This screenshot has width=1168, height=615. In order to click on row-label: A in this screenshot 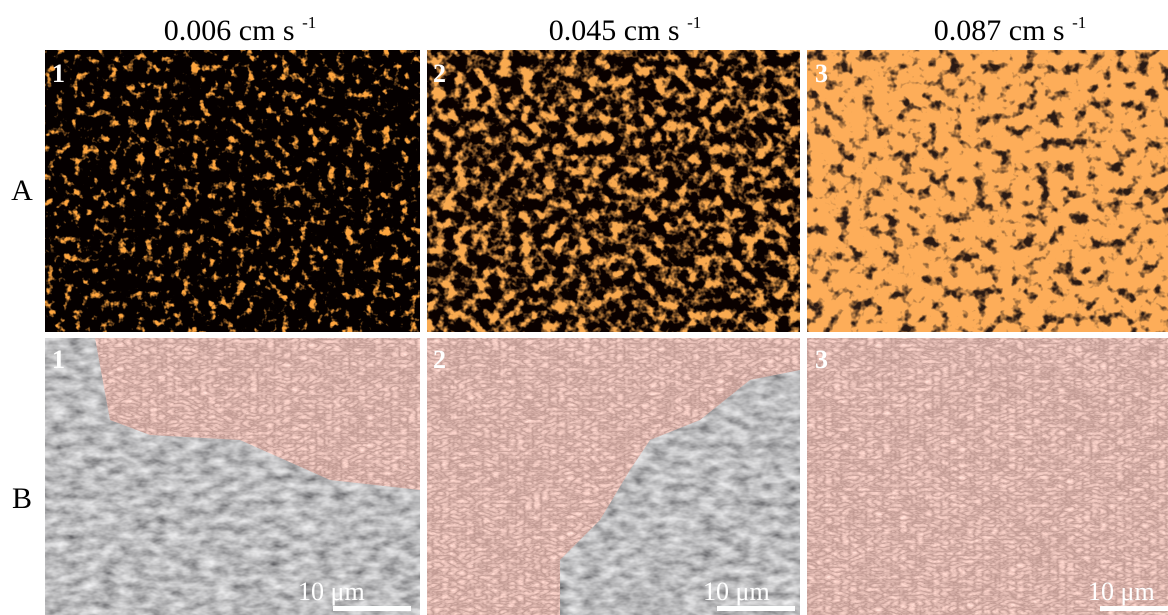, I will do `click(22, 190)`.